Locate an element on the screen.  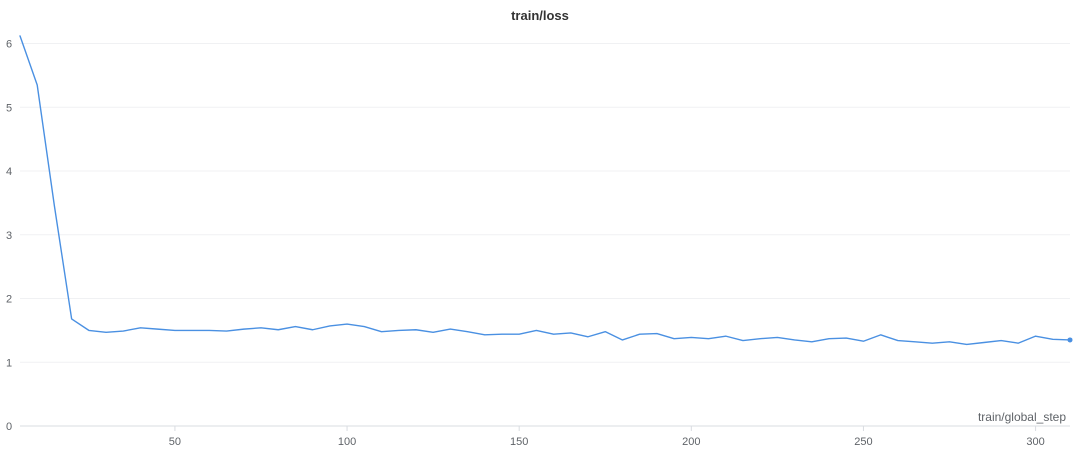
y-tick-label: 4 is located at coordinates (9, 172).